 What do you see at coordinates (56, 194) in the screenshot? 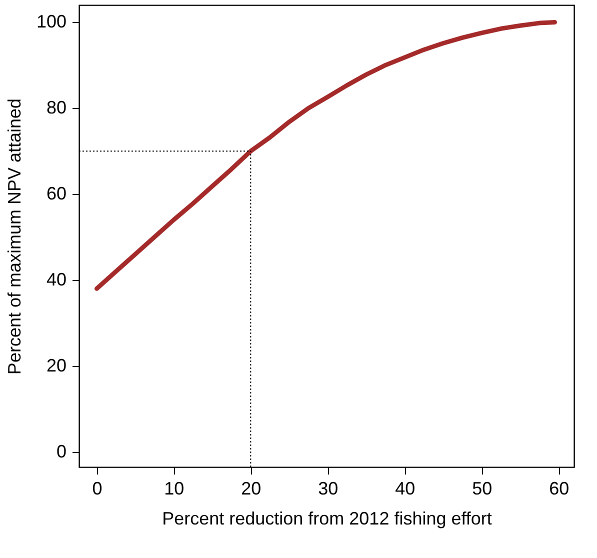
I see `y-tick-label: 60` at bounding box center [56, 194].